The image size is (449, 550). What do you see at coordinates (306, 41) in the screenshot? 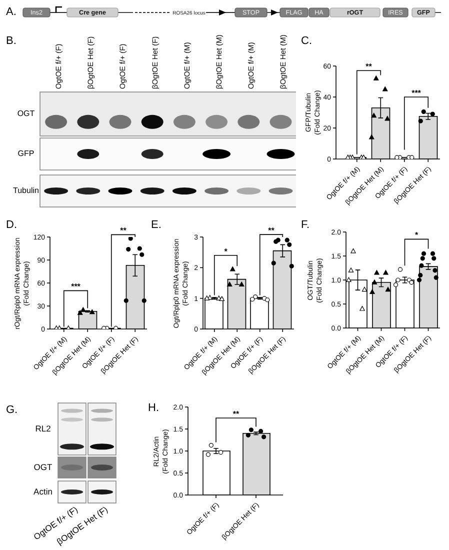
I see `chart-title: C.` at bounding box center [306, 41].